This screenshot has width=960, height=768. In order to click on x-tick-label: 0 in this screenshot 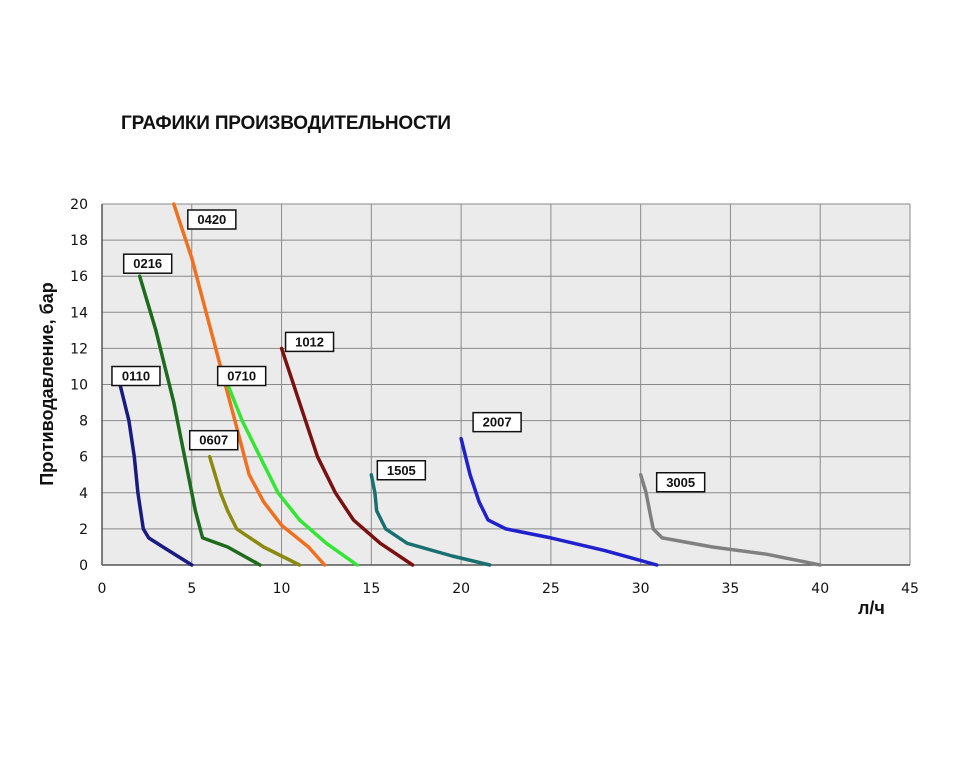, I will do `click(102, 589)`.